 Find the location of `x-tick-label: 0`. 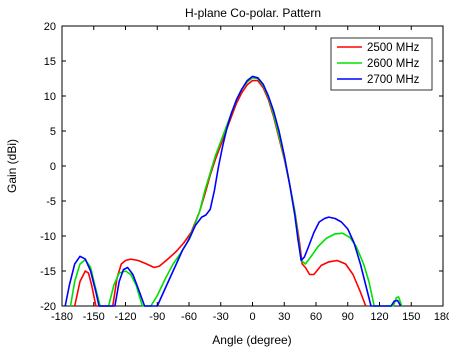

x-tick-label: 0 is located at coordinates (252, 317).